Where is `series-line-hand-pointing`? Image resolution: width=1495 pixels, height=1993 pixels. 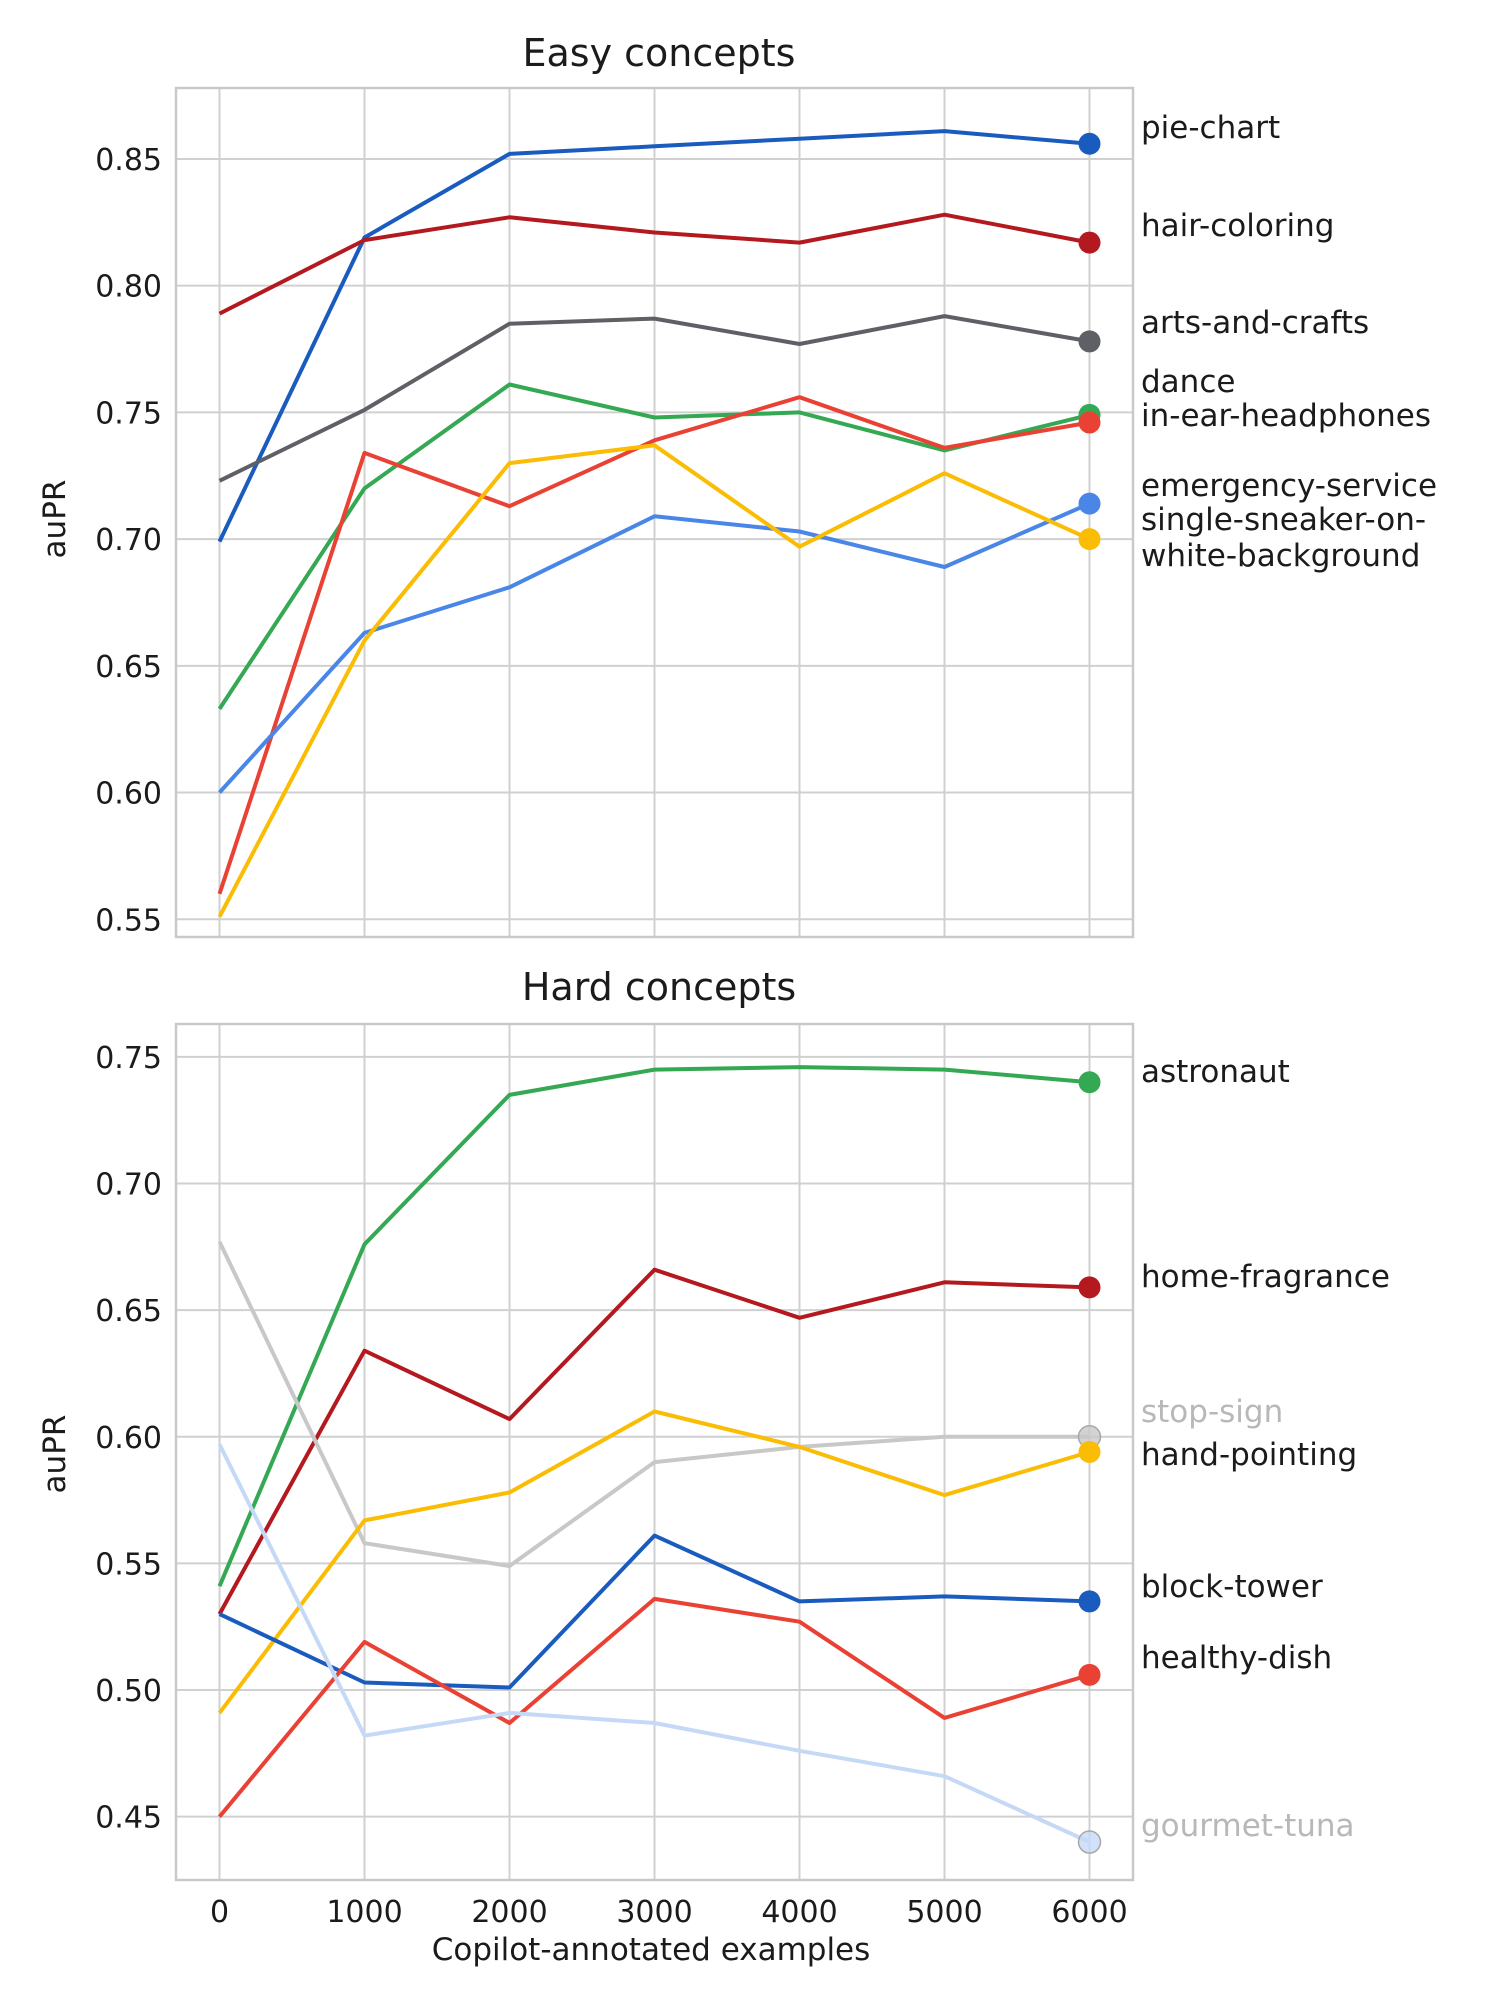 series-line-hand-pointing is located at coordinates (654, 1562).